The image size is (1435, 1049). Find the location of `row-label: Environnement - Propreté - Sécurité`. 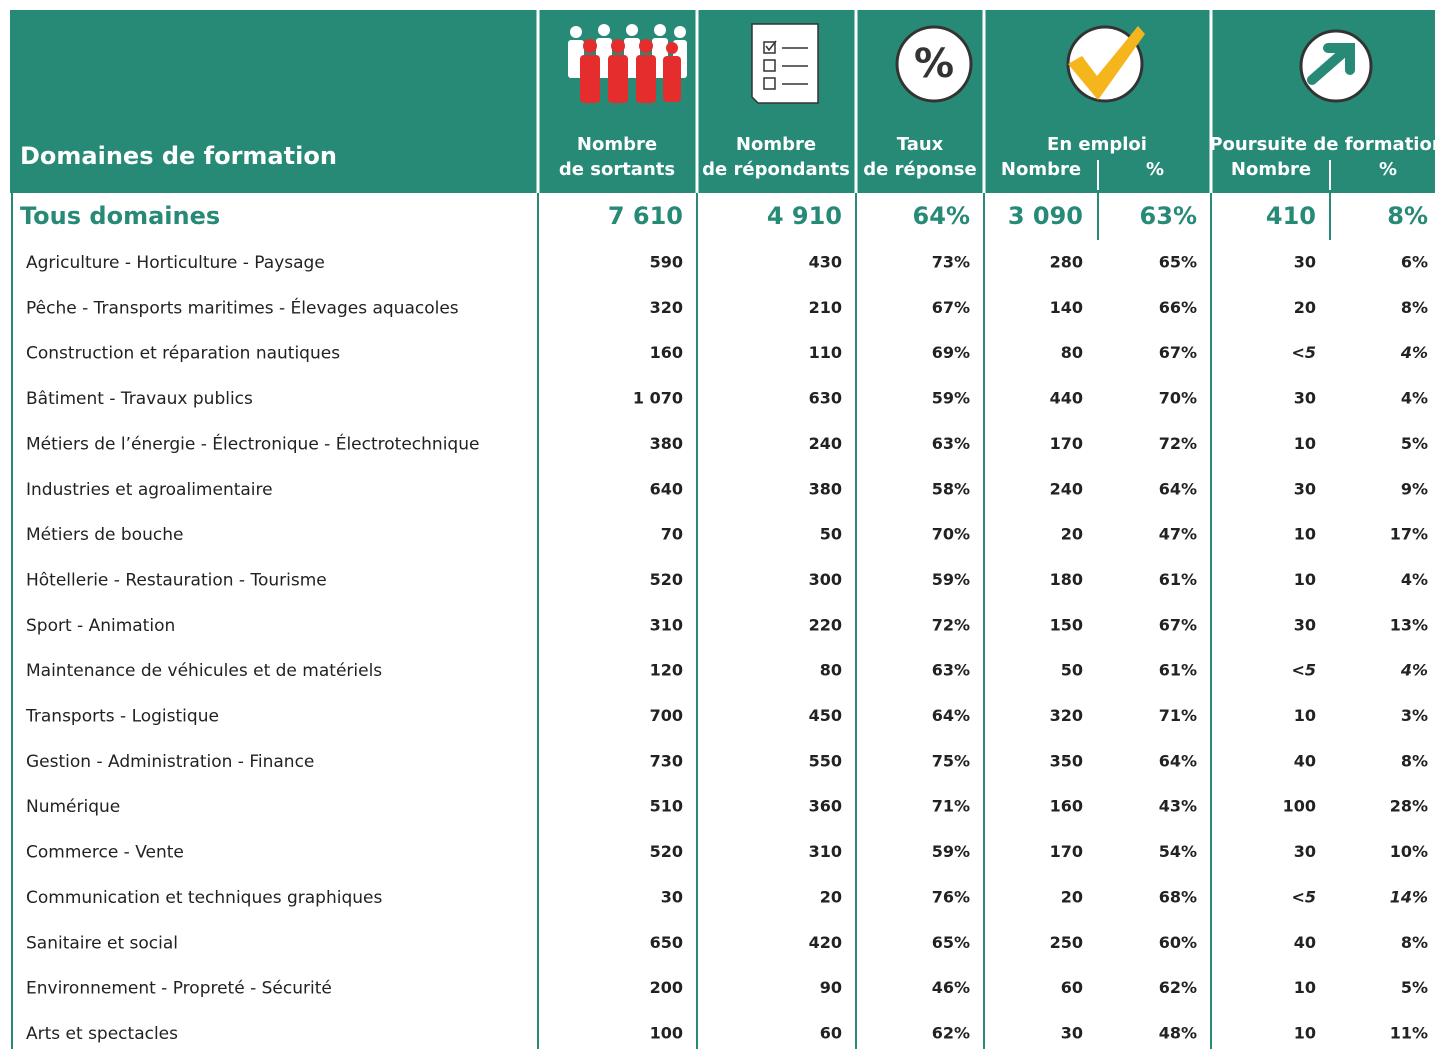

row-label: Environnement - Propreté - Sécurité is located at coordinates (179, 989).